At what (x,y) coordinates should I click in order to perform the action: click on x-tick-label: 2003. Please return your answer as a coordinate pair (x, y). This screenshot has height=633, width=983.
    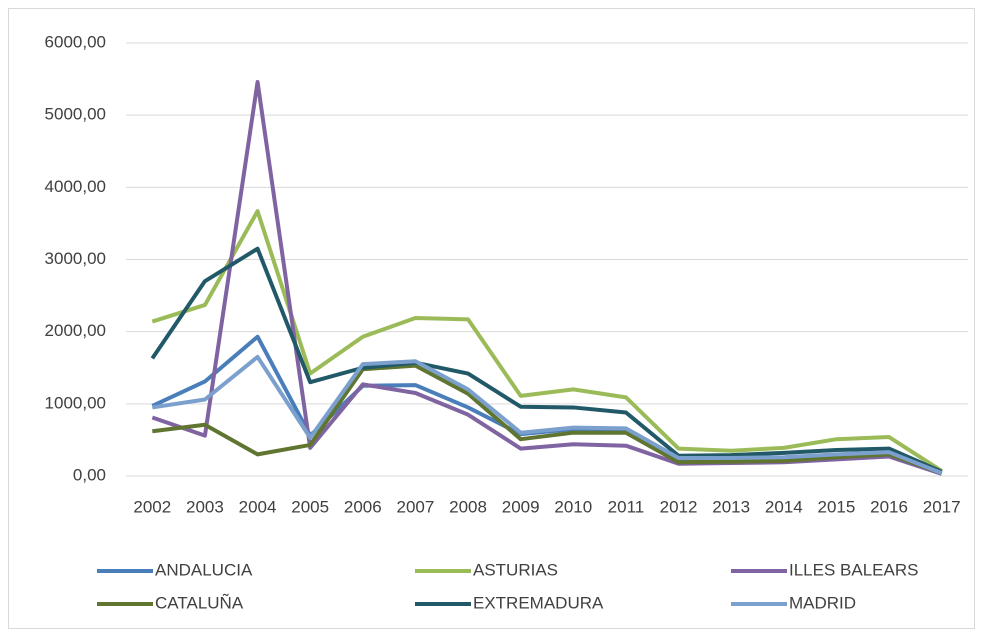
    Looking at the image, I should click on (205, 506).